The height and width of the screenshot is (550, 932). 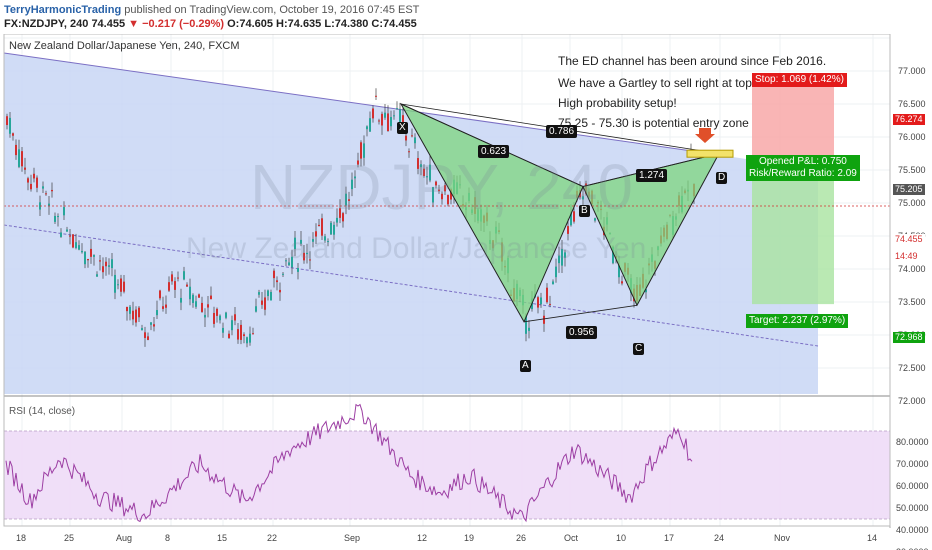 What do you see at coordinates (799, 80) in the screenshot?
I see `stop-badge: Stop: 1.069 (1.42%)` at bounding box center [799, 80].